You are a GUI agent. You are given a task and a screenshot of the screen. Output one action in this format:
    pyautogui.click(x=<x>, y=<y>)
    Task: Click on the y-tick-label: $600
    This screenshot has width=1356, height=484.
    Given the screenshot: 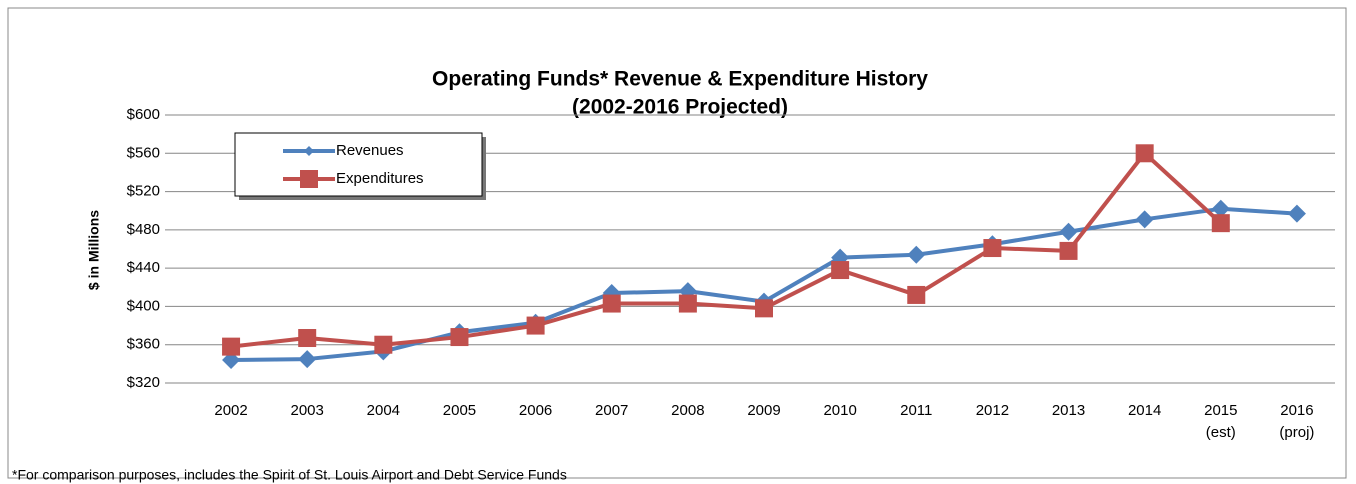 What is the action you would take?
    pyautogui.click(x=143, y=114)
    